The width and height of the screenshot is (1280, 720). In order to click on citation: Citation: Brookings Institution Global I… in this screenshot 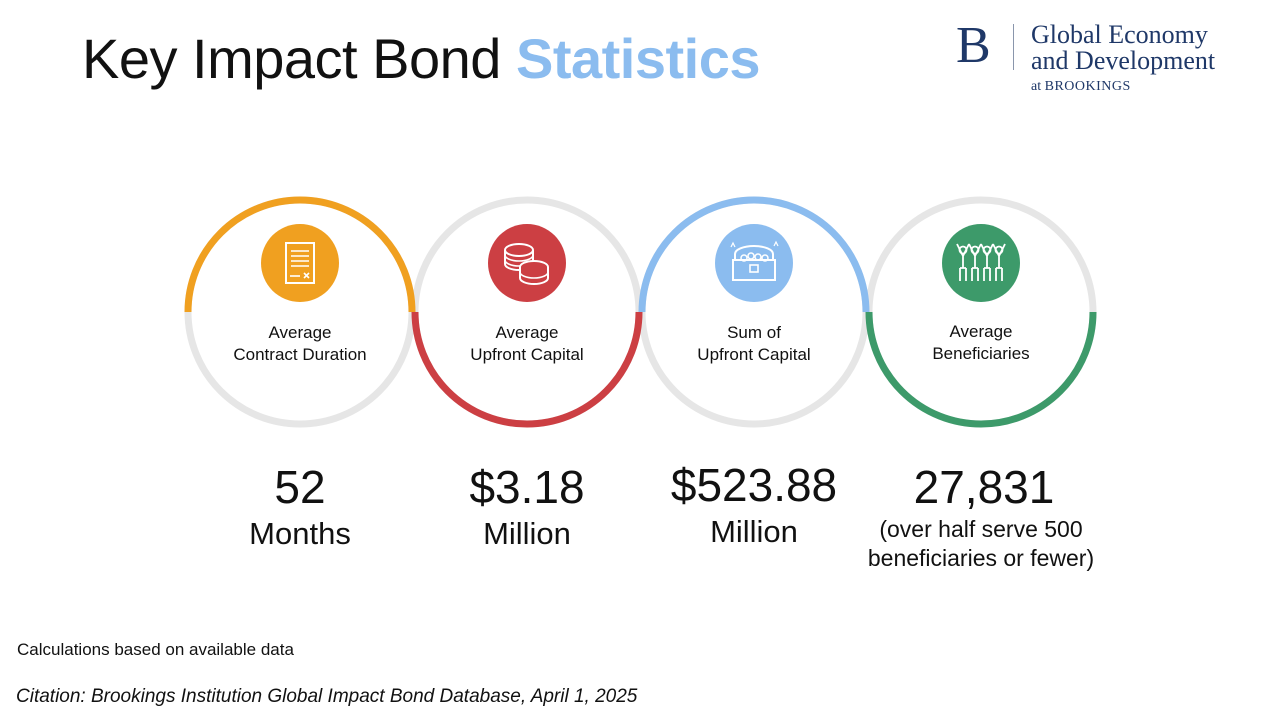, I will do `click(327, 696)`.